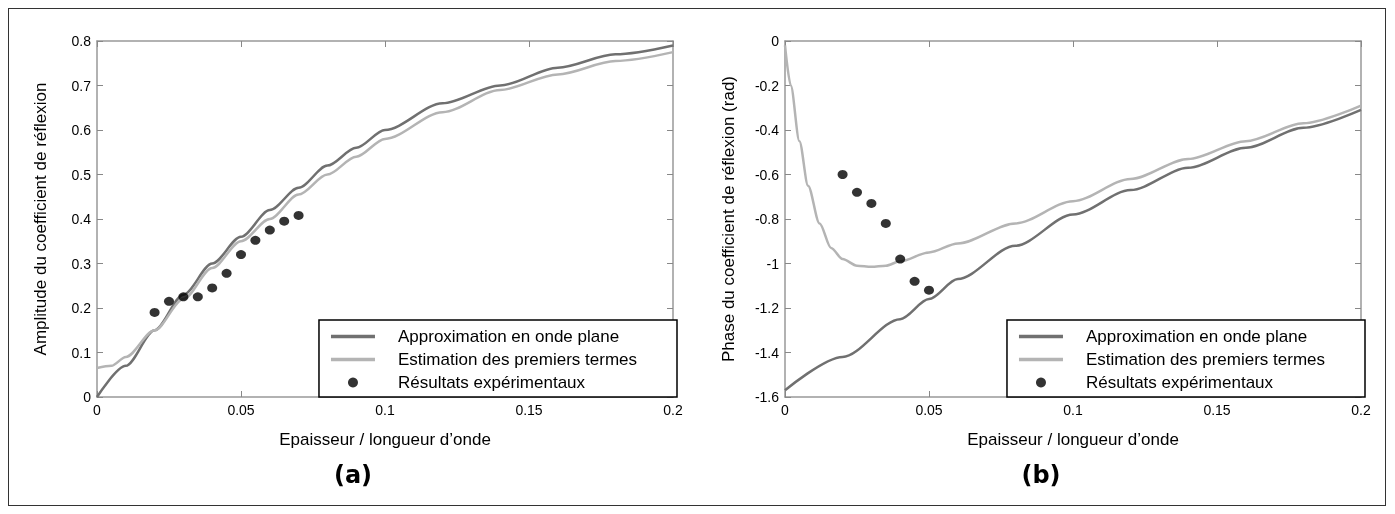 Image resolution: width=1395 pixels, height=514 pixels. What do you see at coordinates (81, 352) in the screenshot?
I see `y-tick-label: 0.1` at bounding box center [81, 352].